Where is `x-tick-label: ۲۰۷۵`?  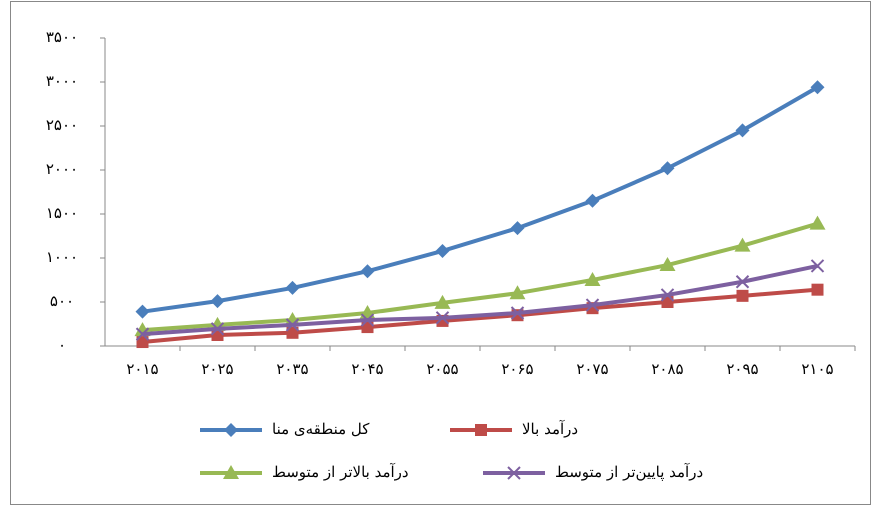
x-tick-label: ۲۰۷۵ is located at coordinates (592, 369).